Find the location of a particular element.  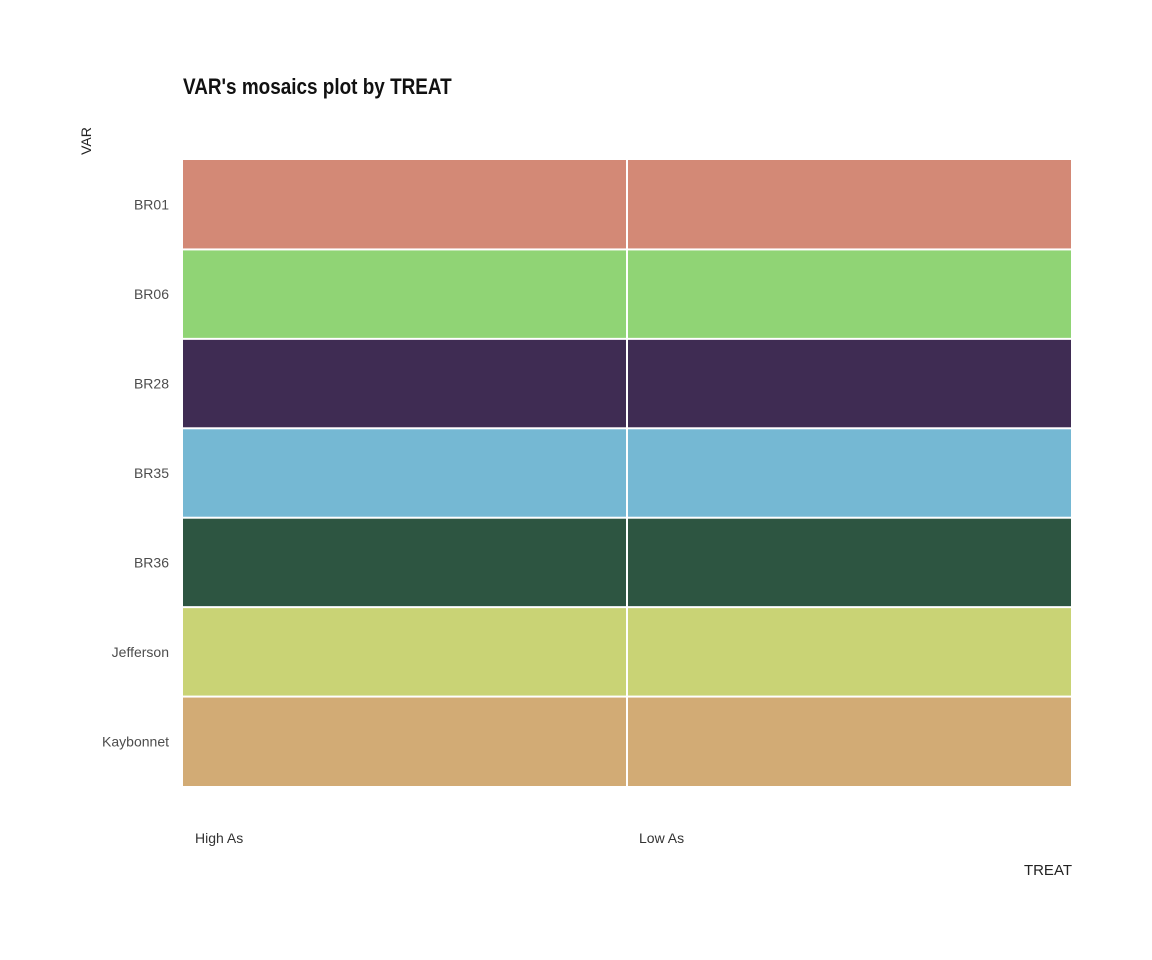

mosaic-tile-high-as-br35 is located at coordinates (404, 473).